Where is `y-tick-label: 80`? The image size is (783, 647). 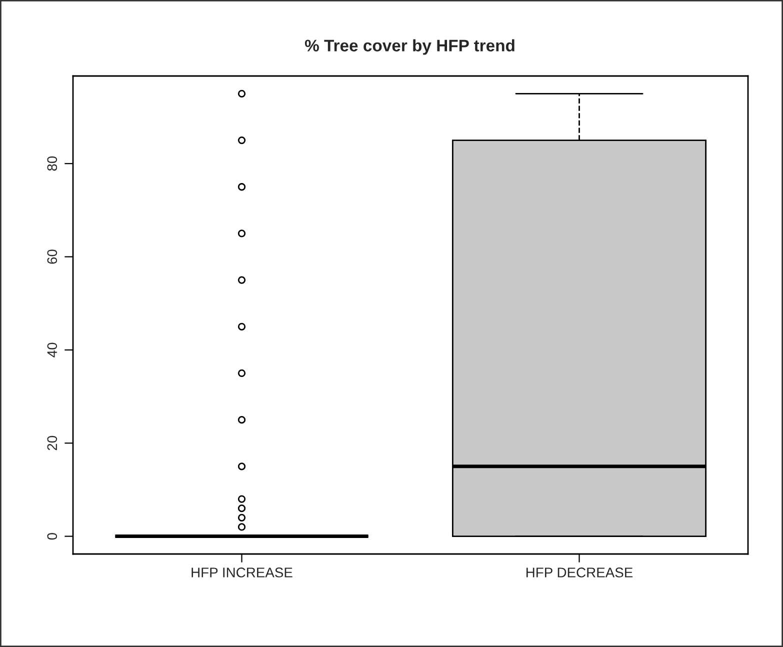
y-tick-label: 80 is located at coordinates (52, 163).